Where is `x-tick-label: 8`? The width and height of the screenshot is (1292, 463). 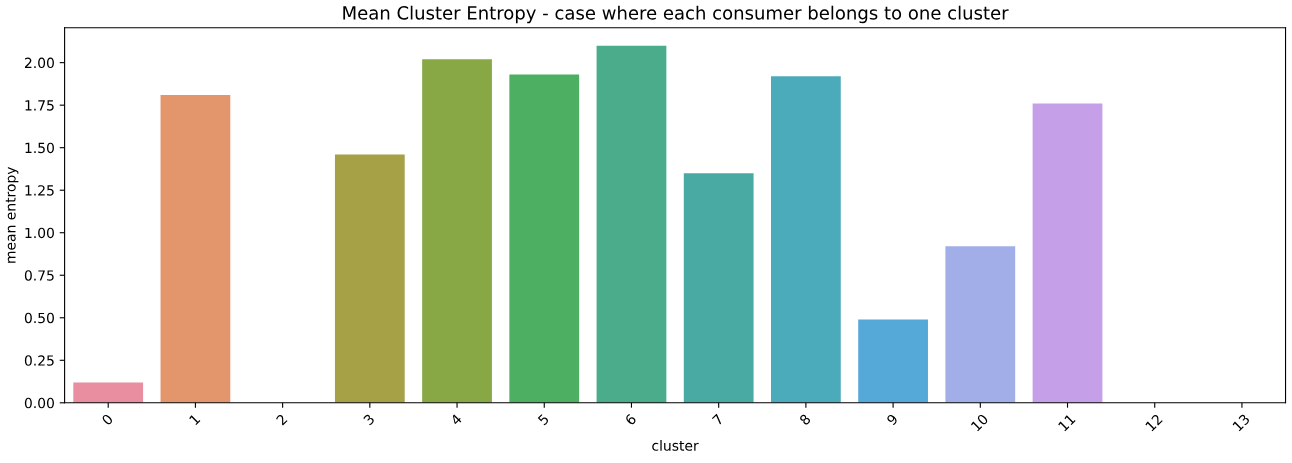 x-tick-label: 8 is located at coordinates (805, 419).